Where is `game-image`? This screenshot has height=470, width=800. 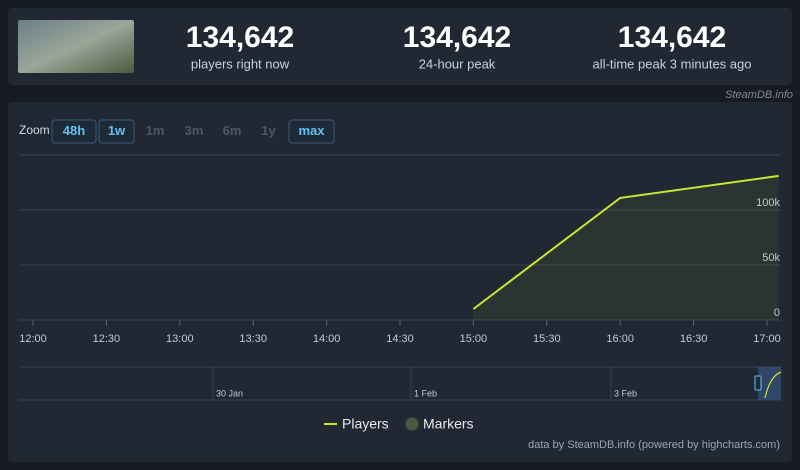
game-image is located at coordinates (76, 46).